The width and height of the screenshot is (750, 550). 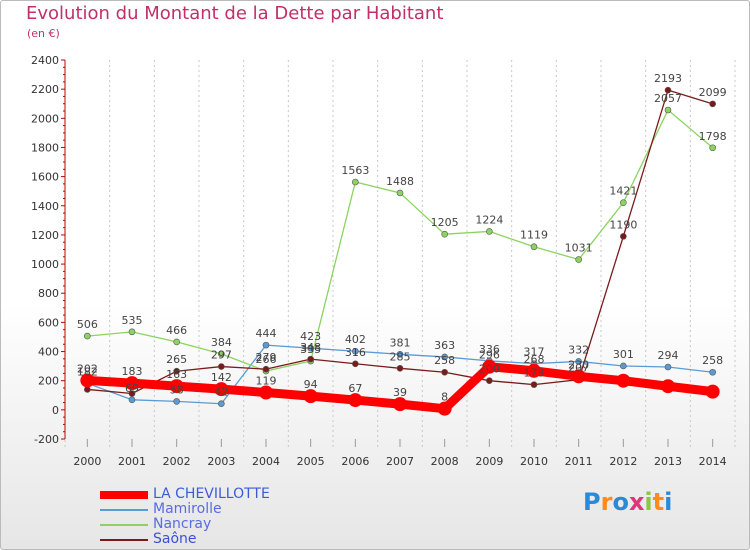 I want to click on data-label: 2057, so click(x=668, y=98).